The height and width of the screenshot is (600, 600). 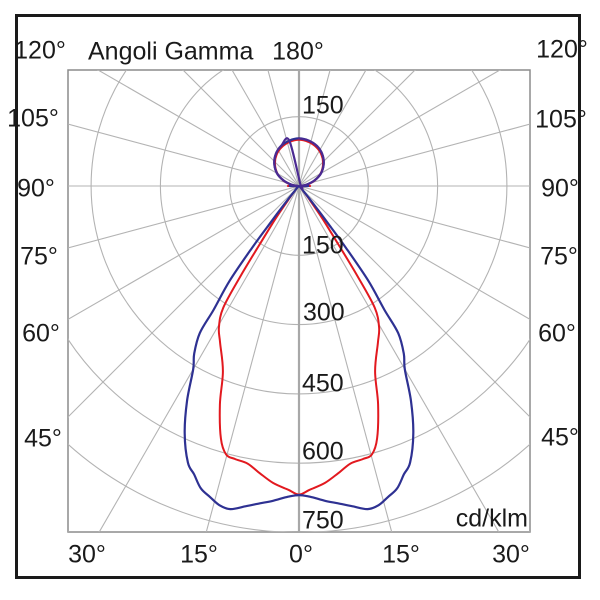 What do you see at coordinates (560, 437) in the screenshot?
I see `angle-label-right-45: 45°` at bounding box center [560, 437].